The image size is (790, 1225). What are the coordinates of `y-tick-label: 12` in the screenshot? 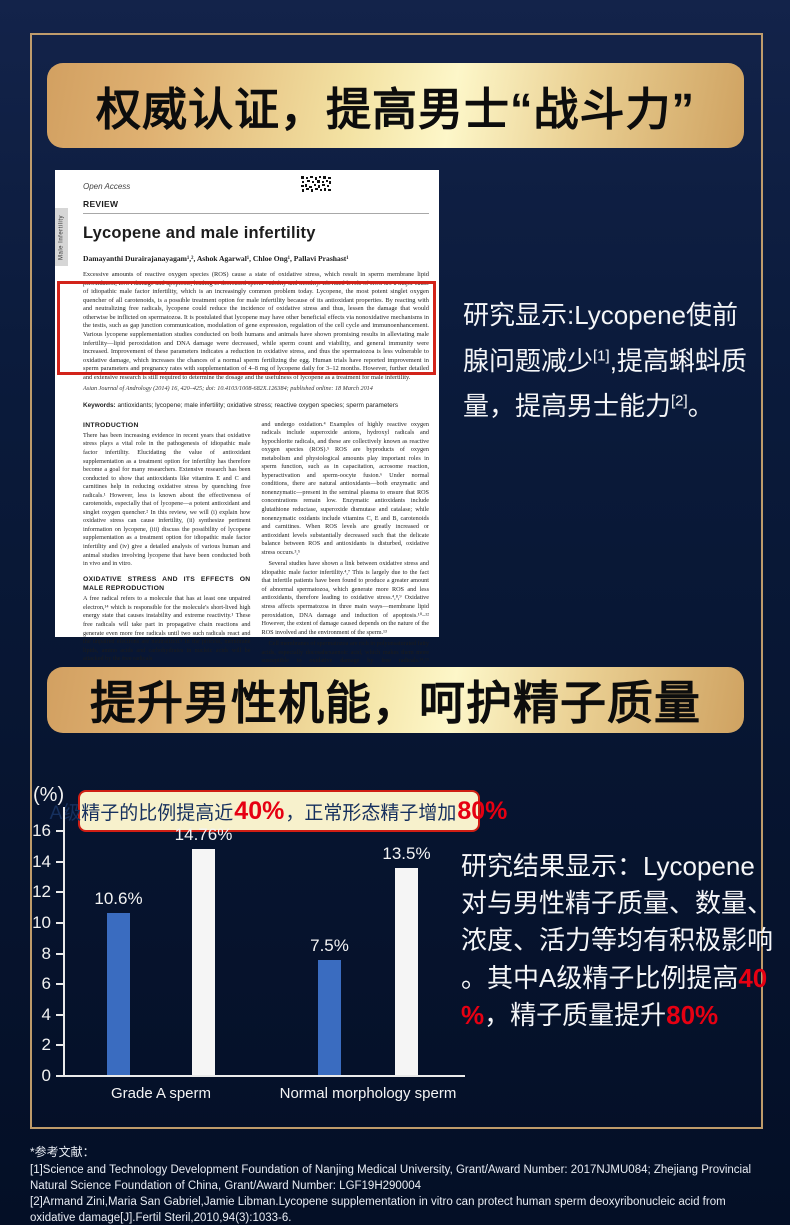 It's located at (41, 892).